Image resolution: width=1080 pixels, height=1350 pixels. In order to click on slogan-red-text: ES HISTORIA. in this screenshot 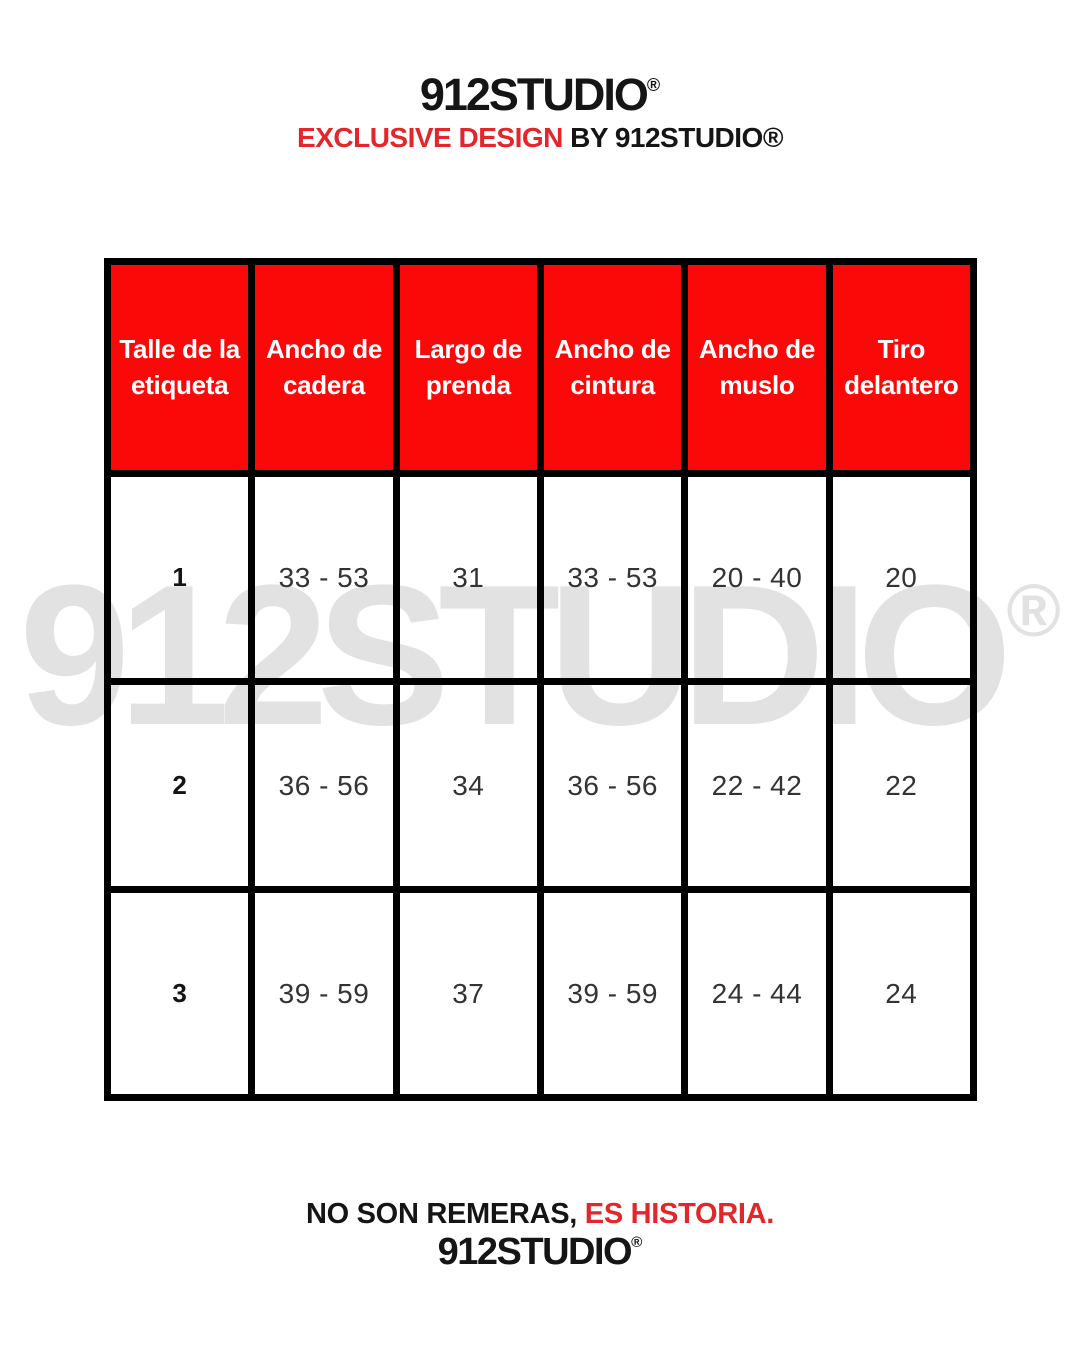, I will do `click(679, 1214)`.